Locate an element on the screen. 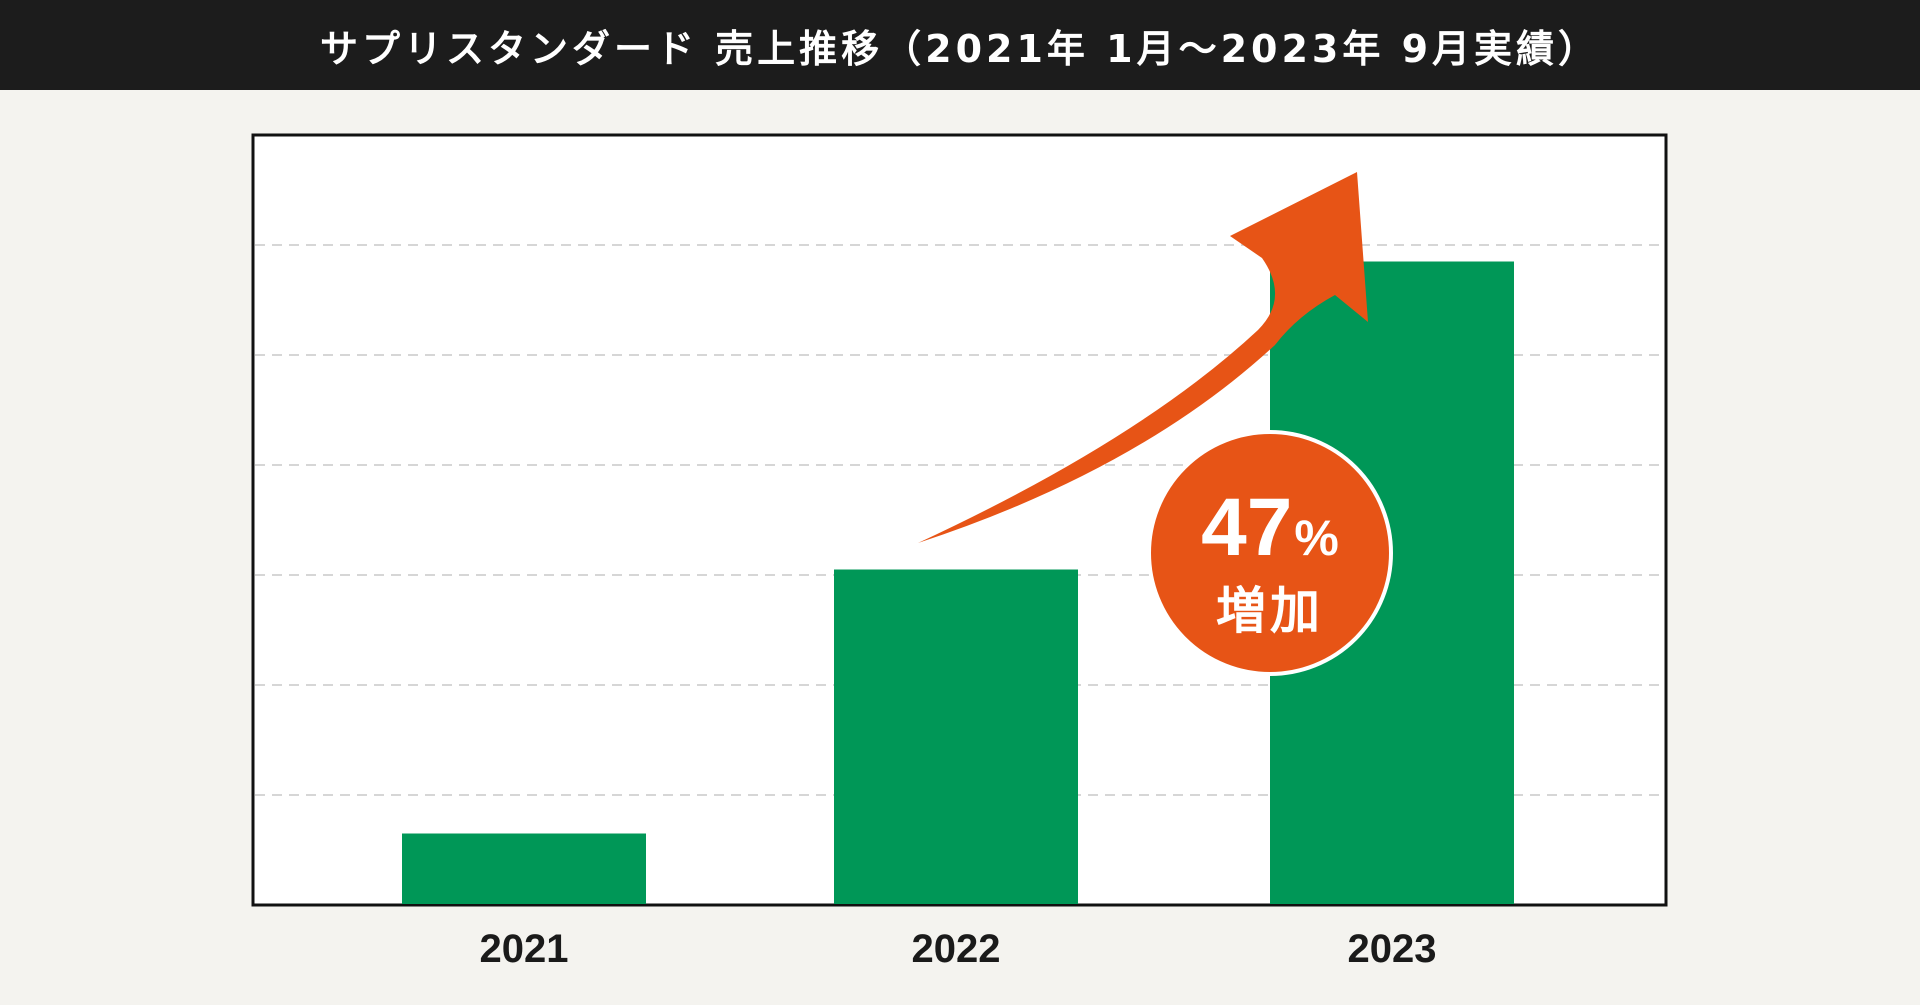 The width and height of the screenshot is (1920, 1005). x-tick-label-2023: 2023 is located at coordinates (1392, 949).